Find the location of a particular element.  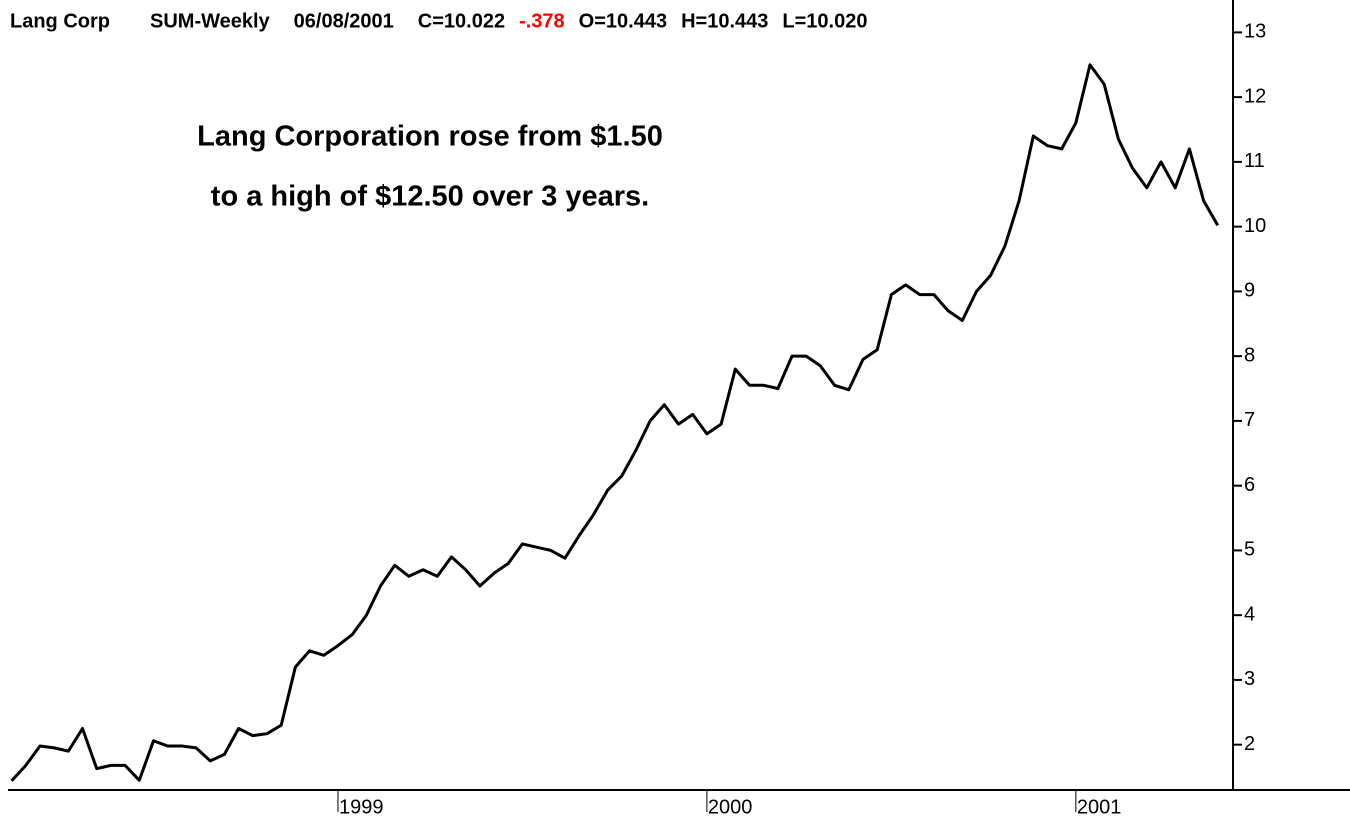

y-tick-label: 5 is located at coordinates (1249, 550).